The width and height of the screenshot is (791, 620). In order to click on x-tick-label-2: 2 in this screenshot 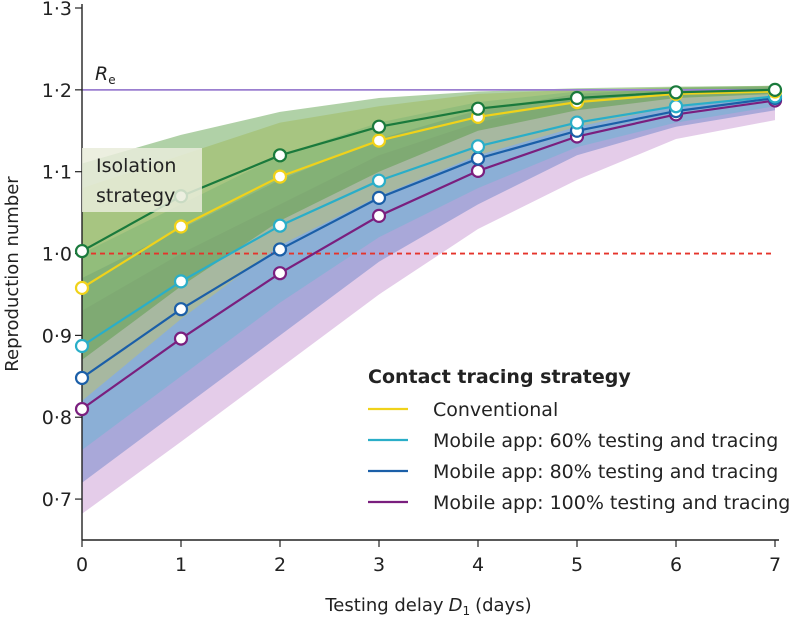, I will do `click(280, 565)`.